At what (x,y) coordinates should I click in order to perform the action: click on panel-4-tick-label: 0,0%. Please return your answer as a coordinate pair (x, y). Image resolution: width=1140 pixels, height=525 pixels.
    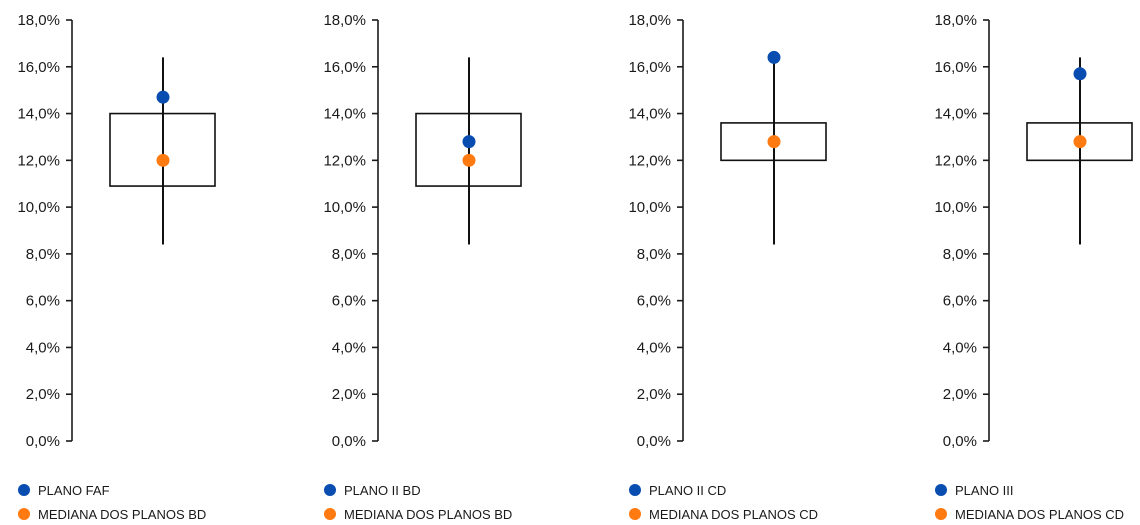
    Looking at the image, I should click on (960, 441).